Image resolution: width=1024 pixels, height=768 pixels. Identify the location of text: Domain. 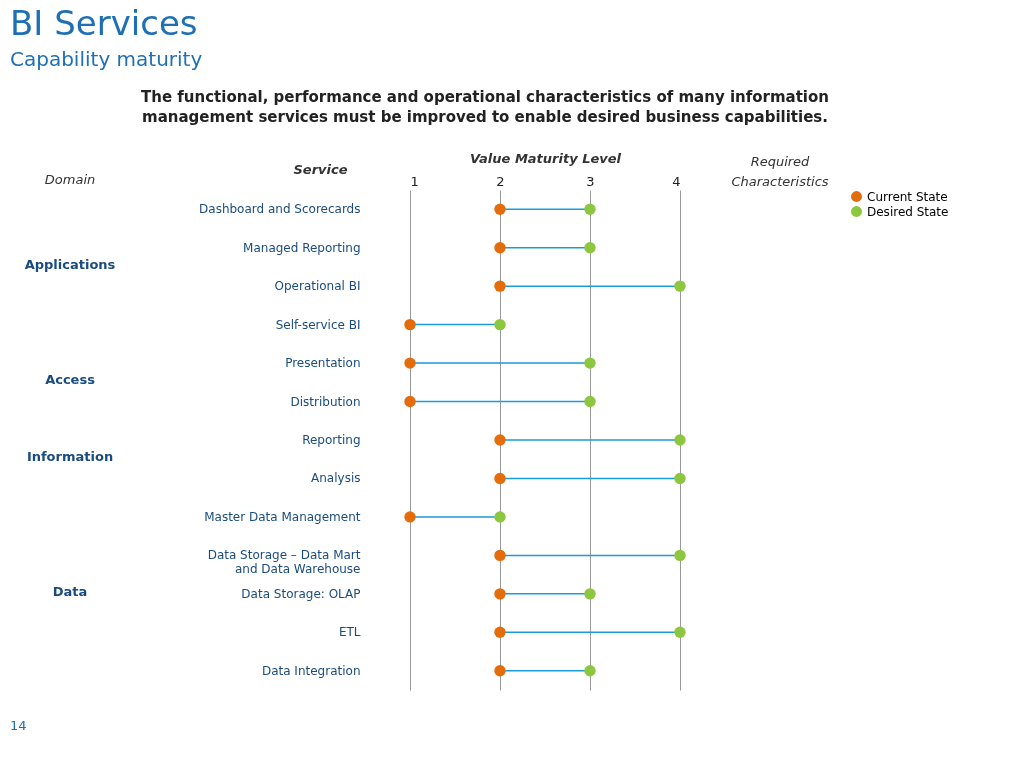
(70, 179).